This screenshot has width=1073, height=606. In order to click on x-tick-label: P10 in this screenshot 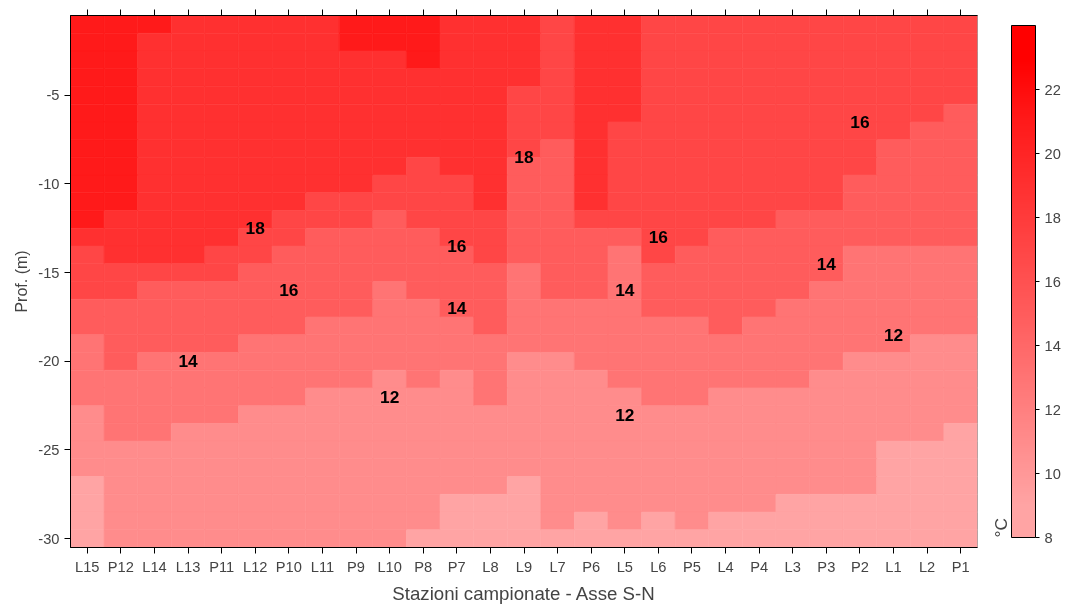, I will do `click(288, 566)`.